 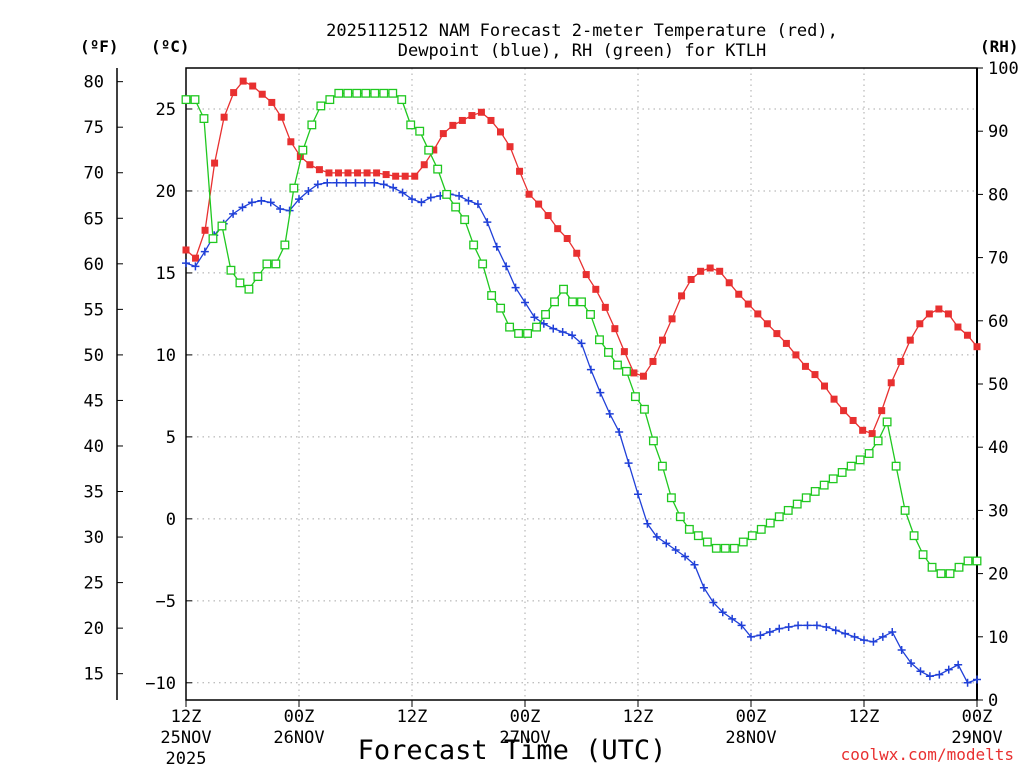 What do you see at coordinates (166, 192) in the screenshot?
I see `c-tick-label: 20` at bounding box center [166, 192].